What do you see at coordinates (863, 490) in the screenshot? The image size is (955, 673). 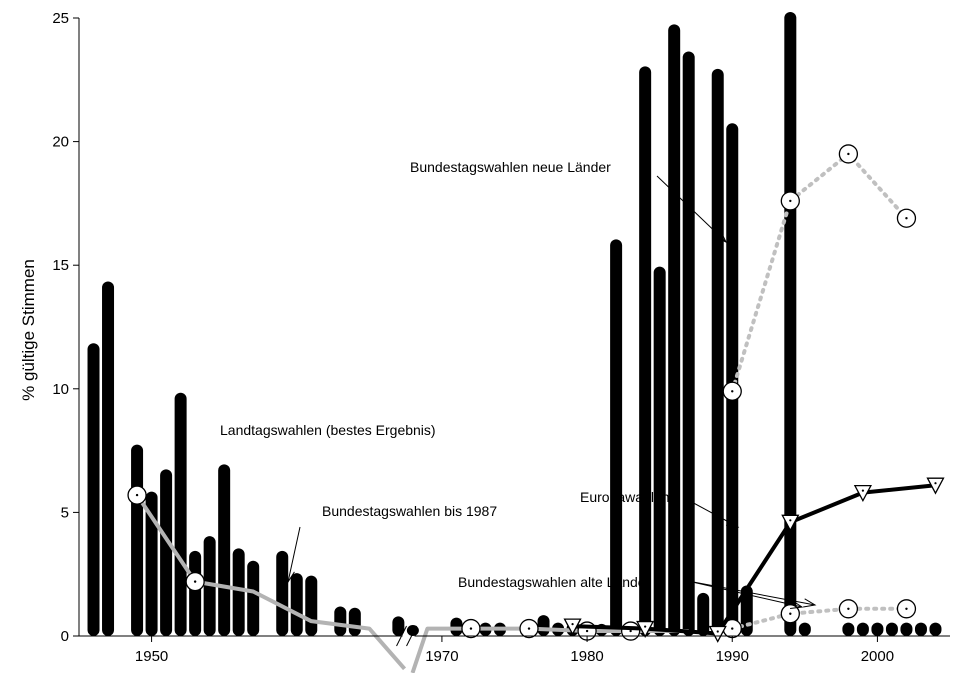 I see `marker-dot-europawahlen-1999` at bounding box center [863, 490].